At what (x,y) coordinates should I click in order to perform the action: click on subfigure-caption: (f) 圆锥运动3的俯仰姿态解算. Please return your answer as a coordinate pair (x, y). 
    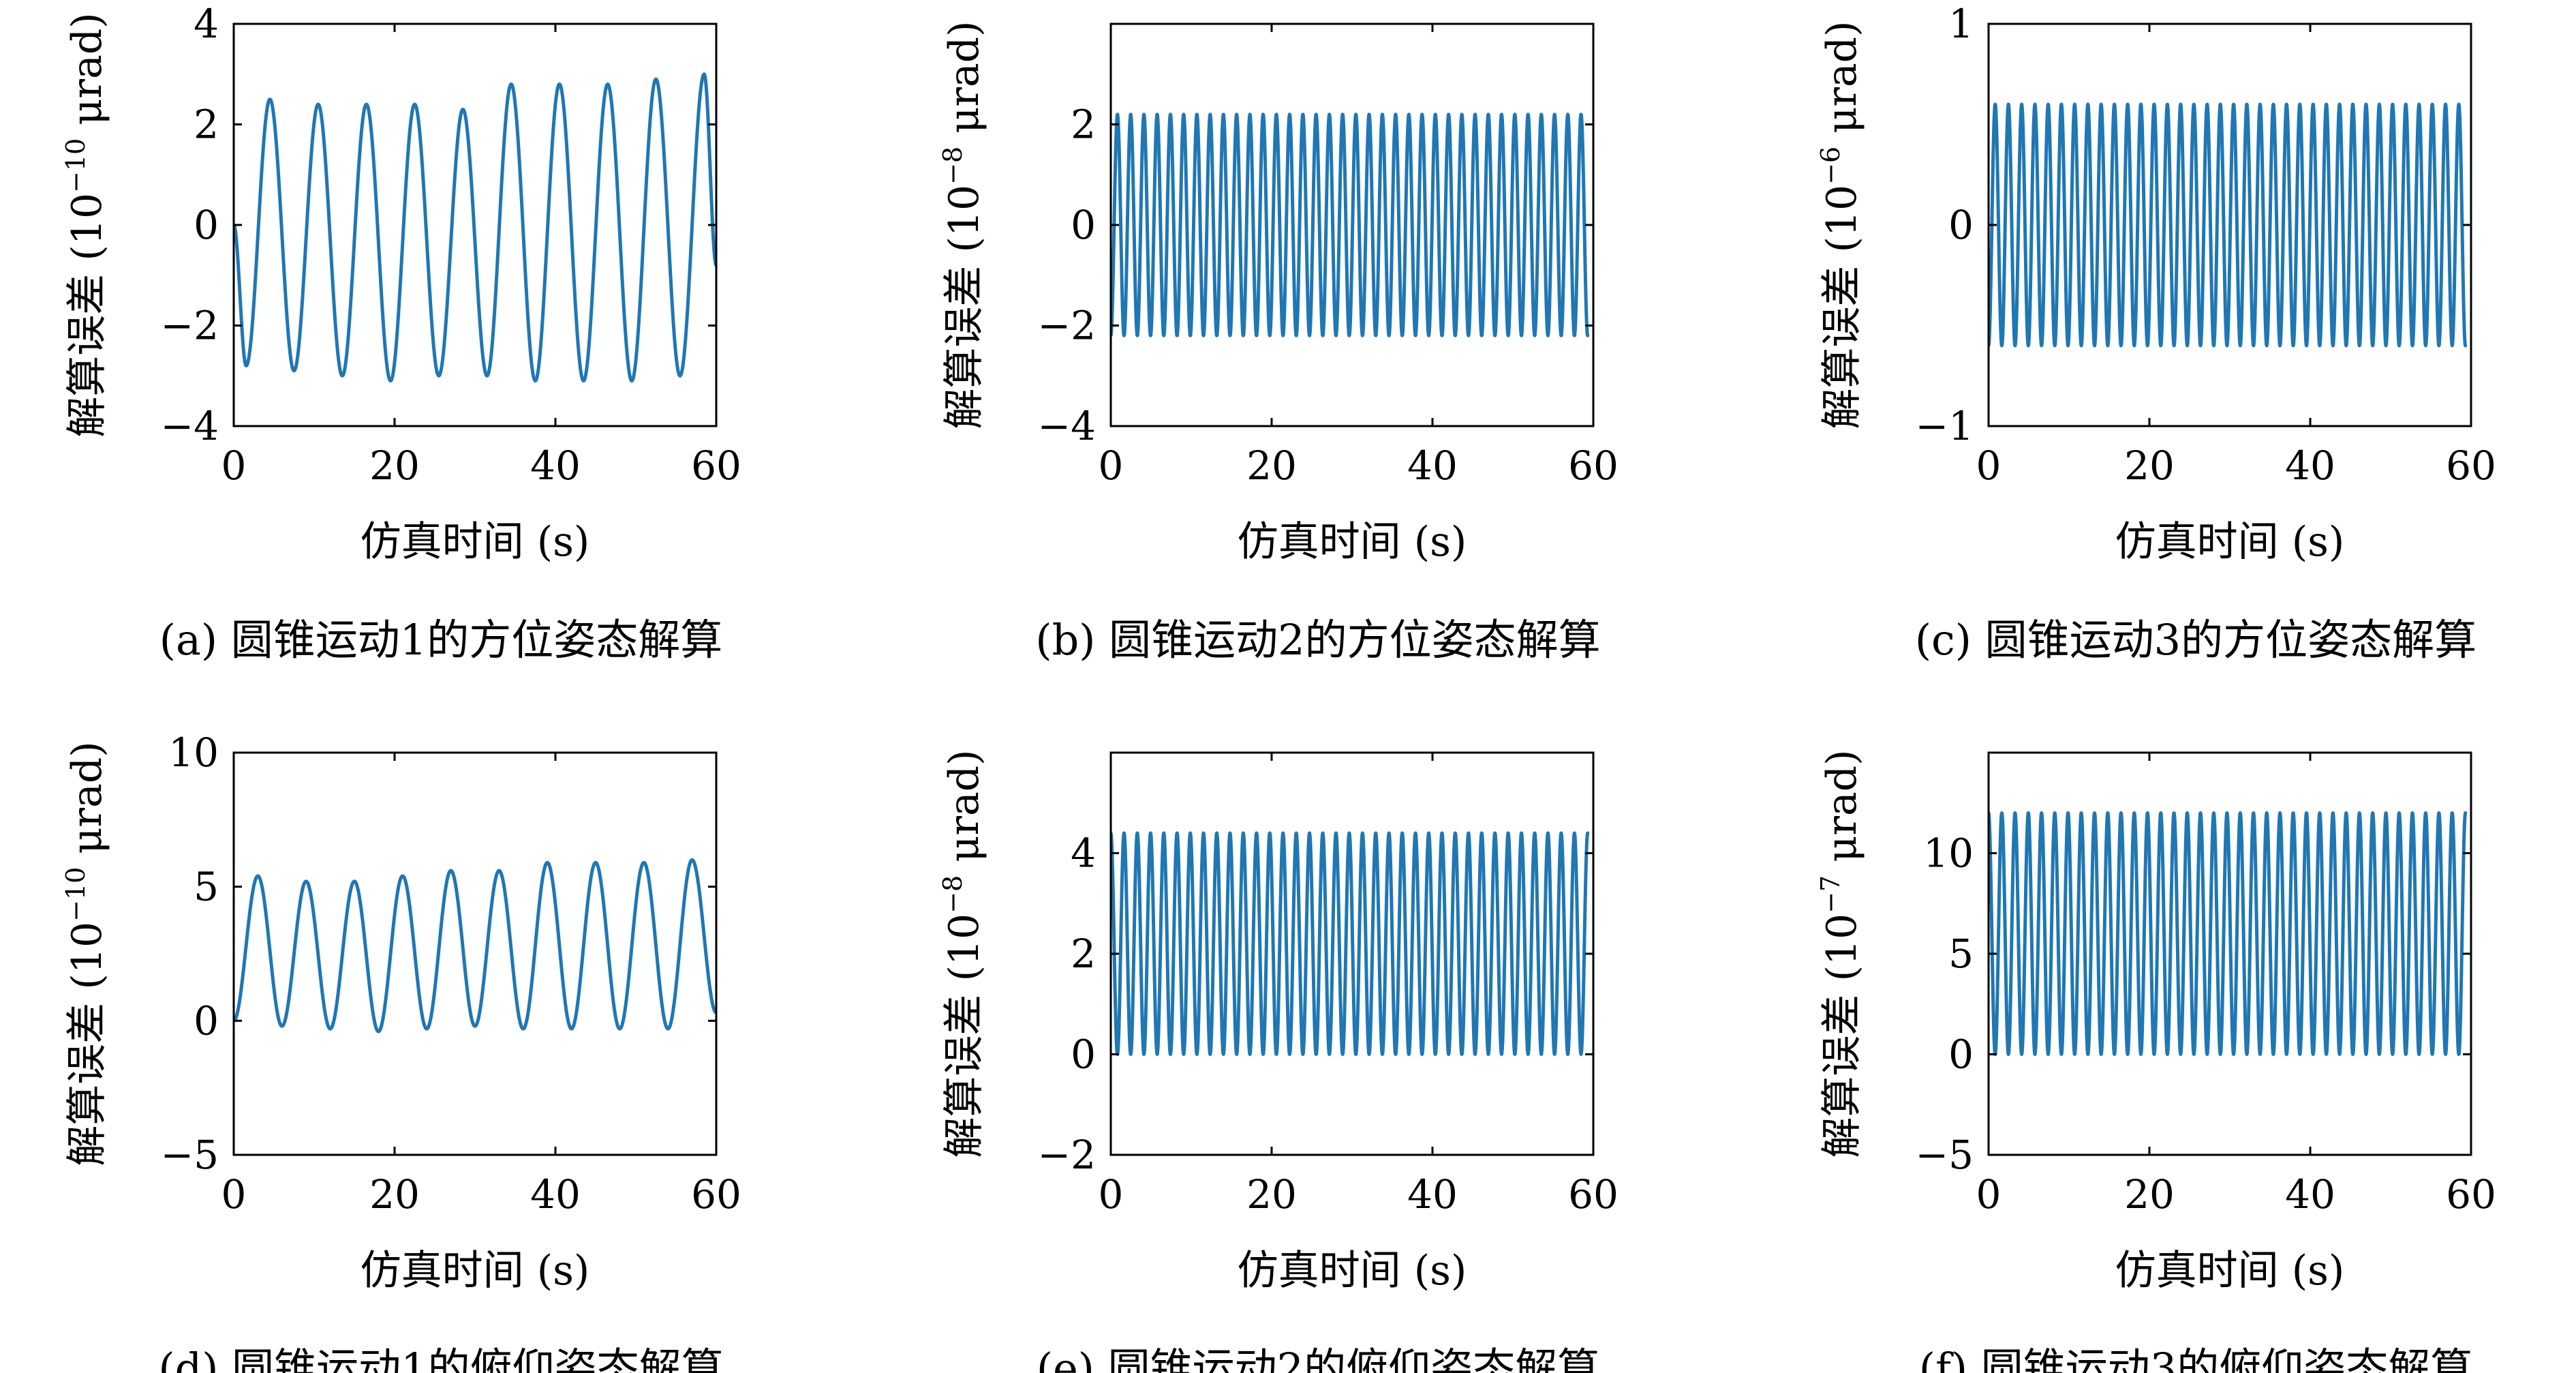
    Looking at the image, I should click on (2195, 1358).